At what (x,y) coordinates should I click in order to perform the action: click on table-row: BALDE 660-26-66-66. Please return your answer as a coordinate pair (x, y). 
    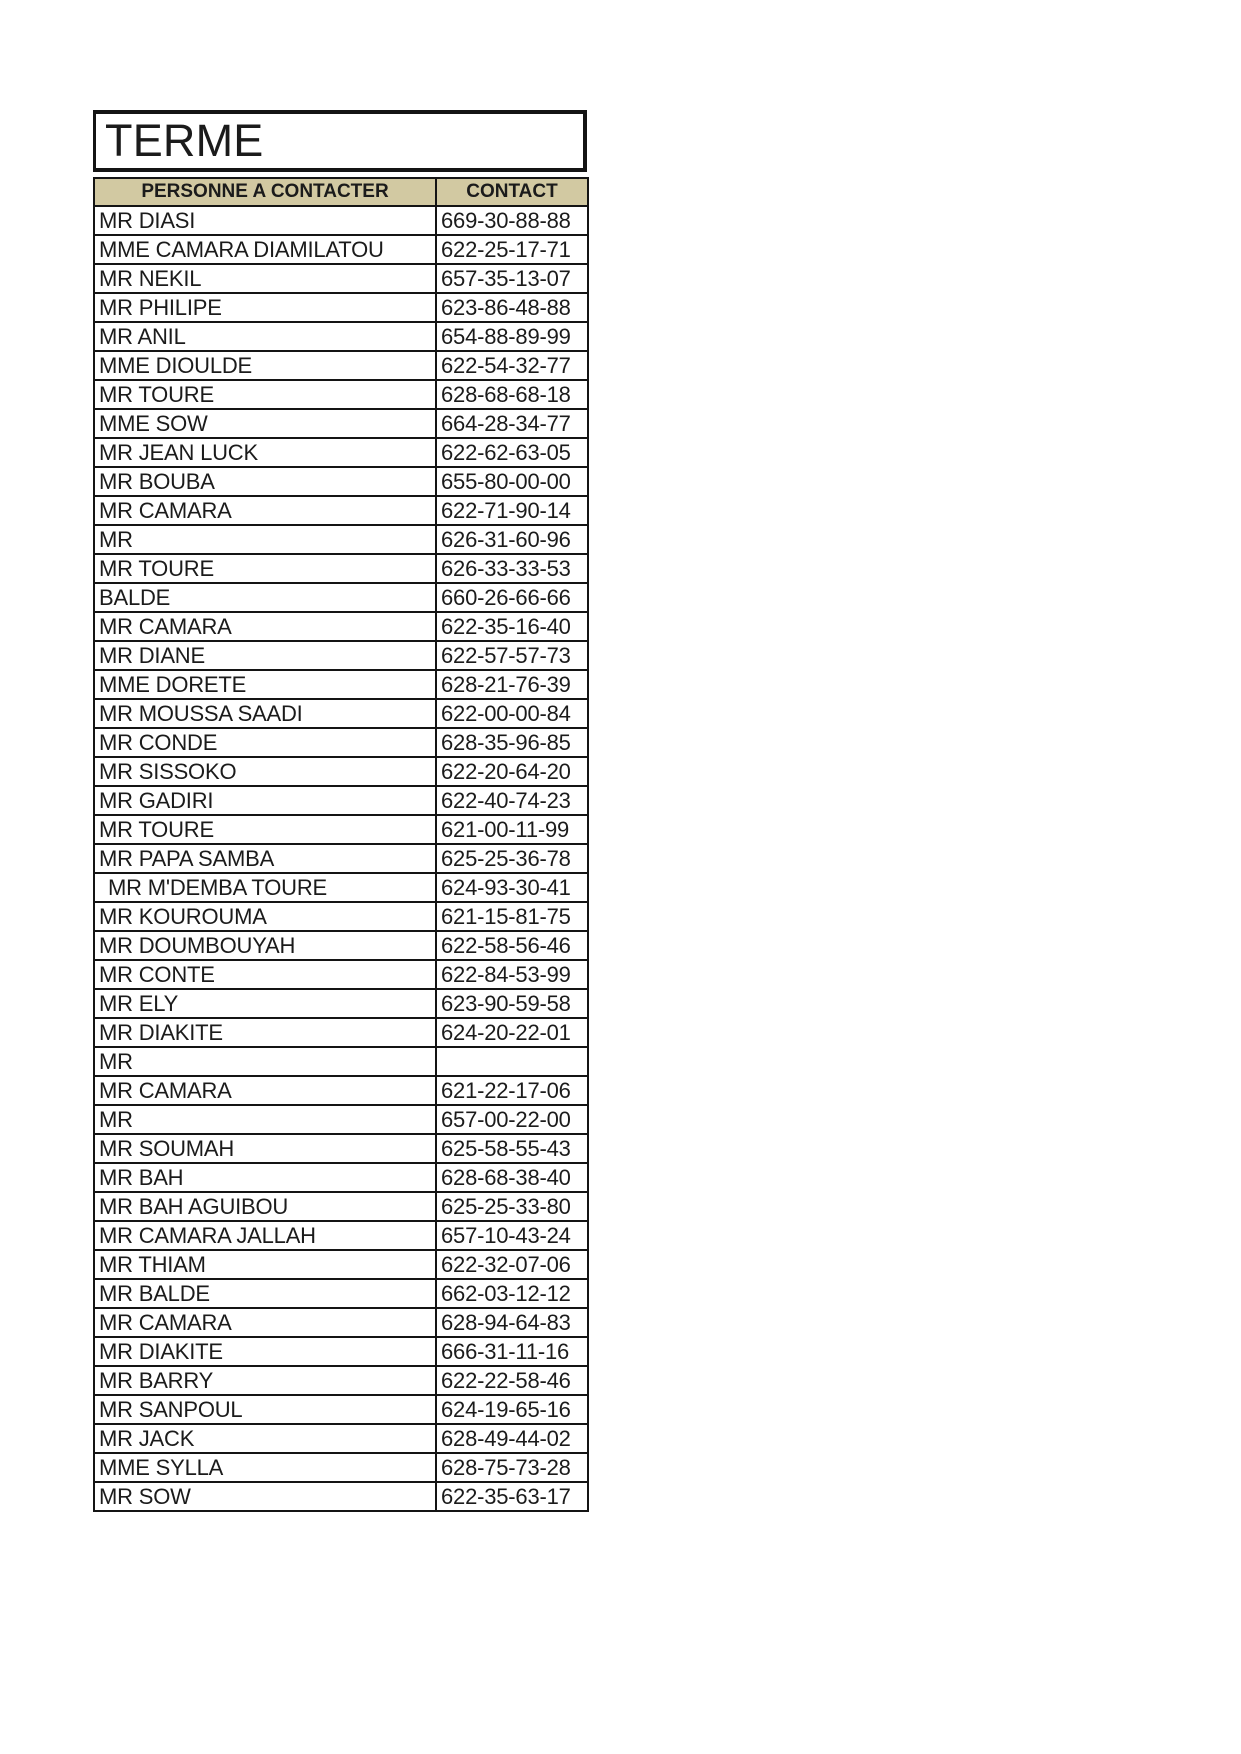
    Looking at the image, I should click on (341, 597).